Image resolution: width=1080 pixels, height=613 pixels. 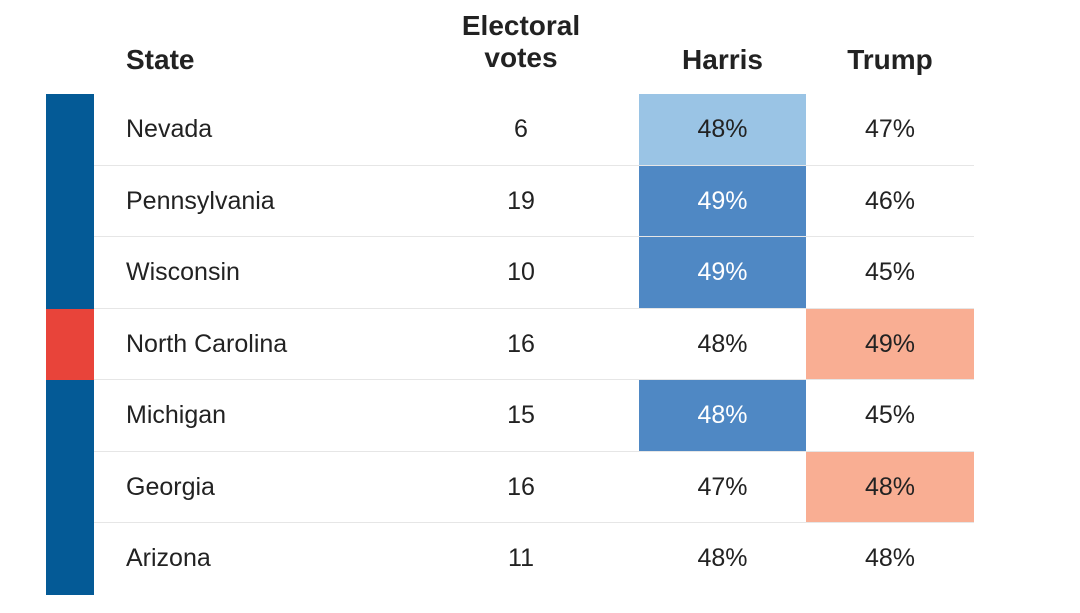 I want to click on cell-electoral-votes: 6, so click(x=521, y=129).